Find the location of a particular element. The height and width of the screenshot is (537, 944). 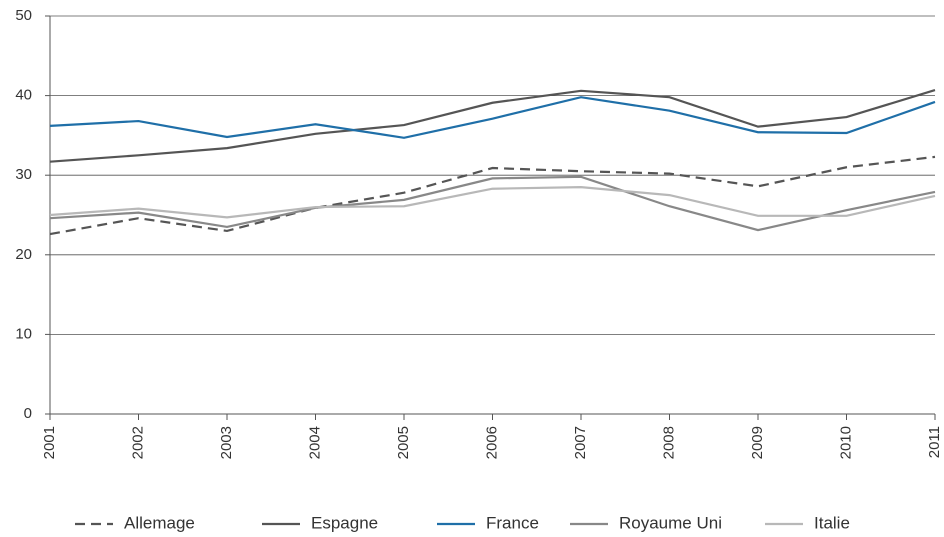

x-tick-label: 2004 is located at coordinates (314, 442).